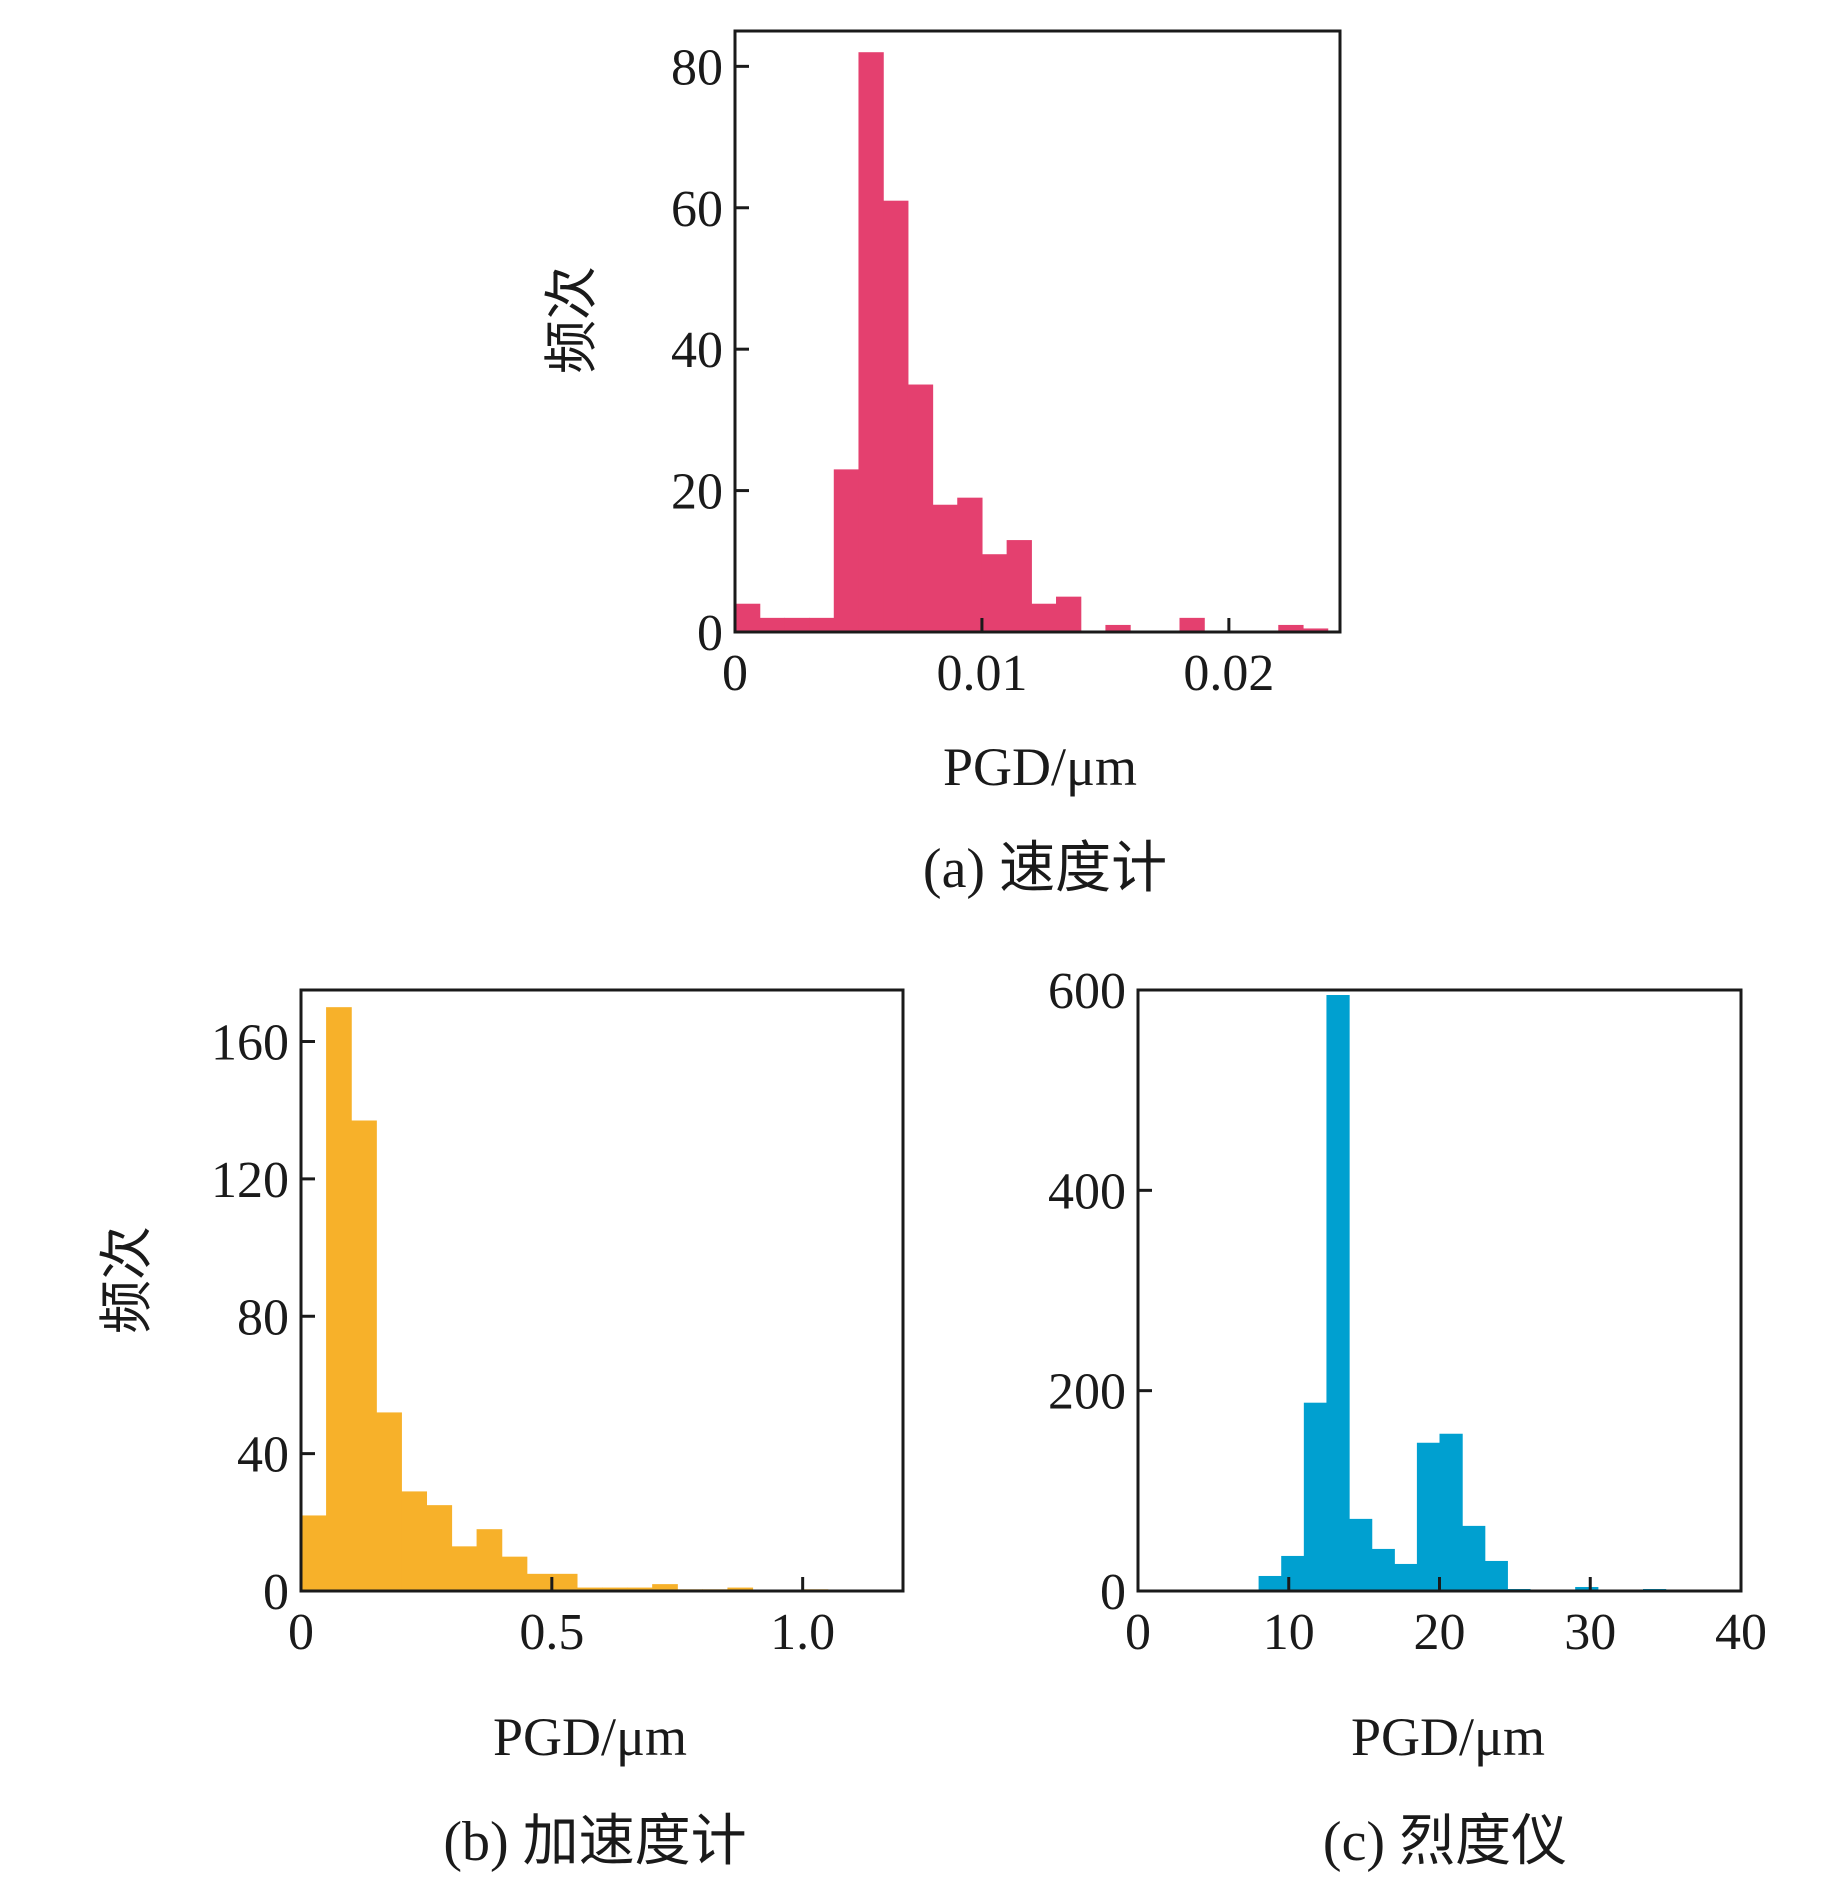 Image resolution: width=1843 pixels, height=1890 pixels. I want to click on panel-b-x-tick-labels: 0 0.5 1.0, so click(561, 1632).